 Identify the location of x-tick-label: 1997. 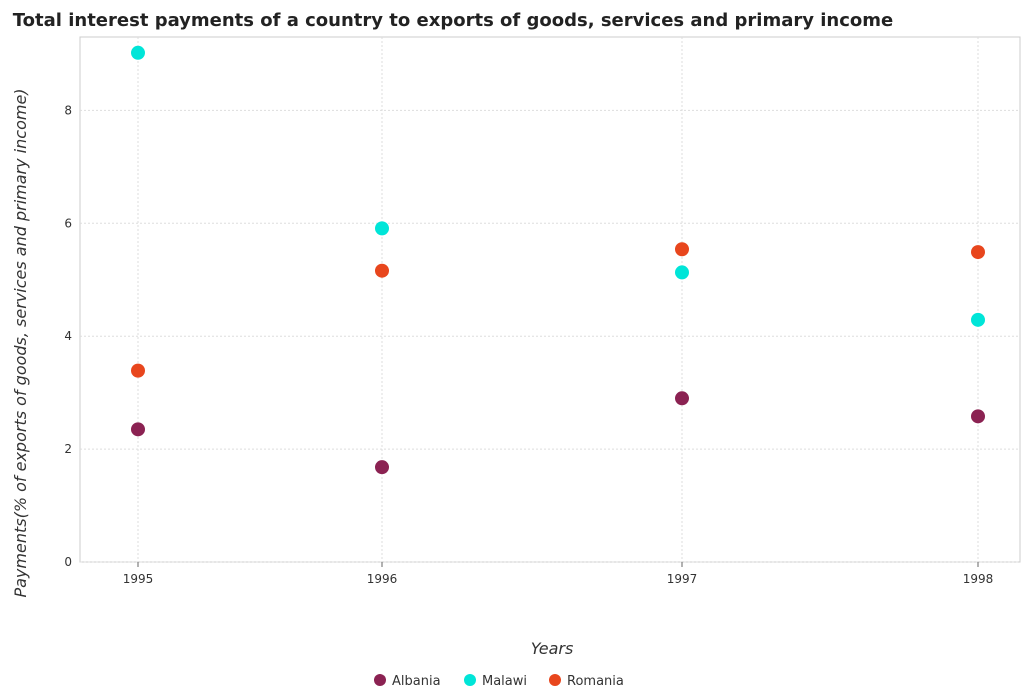
(682, 579).